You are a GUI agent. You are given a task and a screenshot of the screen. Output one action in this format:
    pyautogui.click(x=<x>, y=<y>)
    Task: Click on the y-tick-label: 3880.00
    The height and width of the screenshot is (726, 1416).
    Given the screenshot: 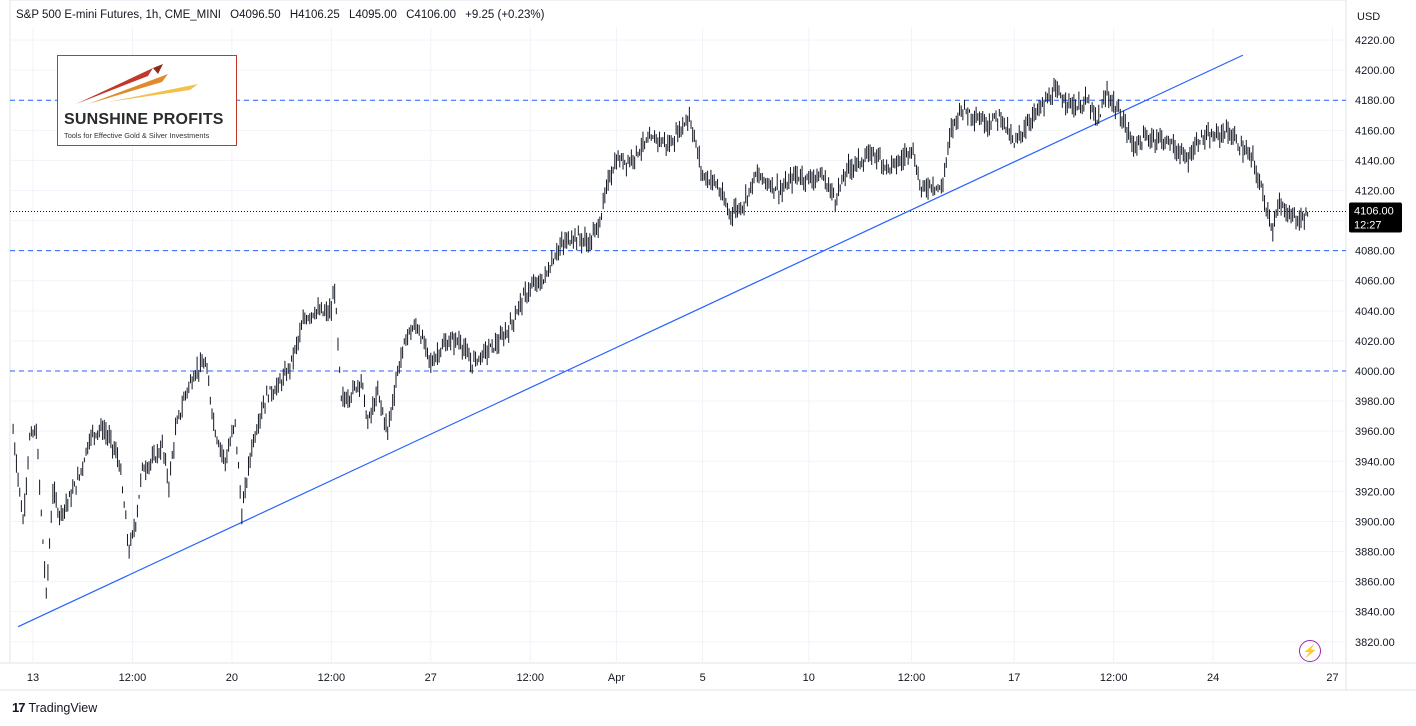 What is the action you would take?
    pyautogui.click(x=1375, y=553)
    